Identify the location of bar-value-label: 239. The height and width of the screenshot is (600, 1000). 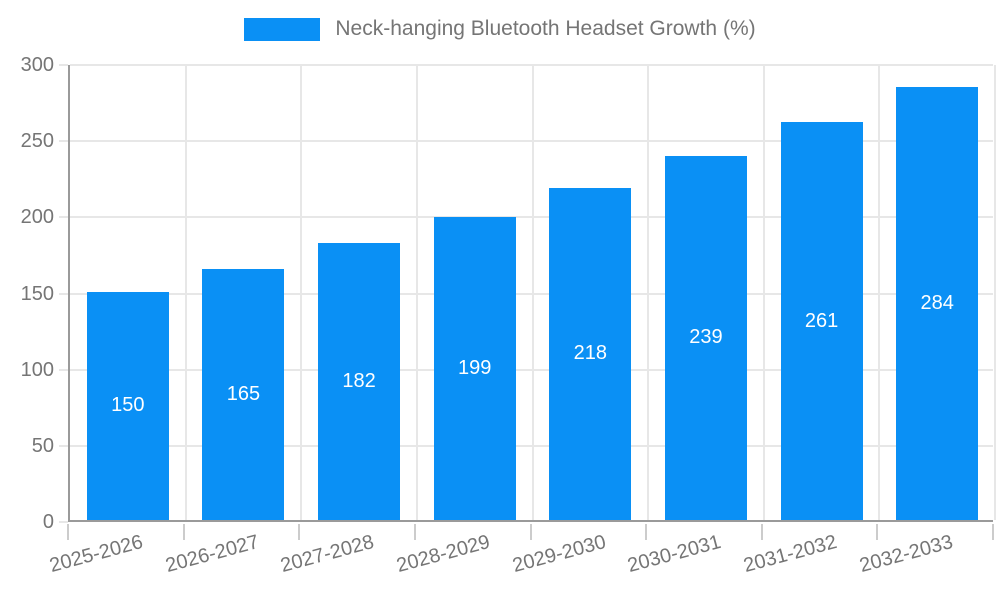
(706, 337).